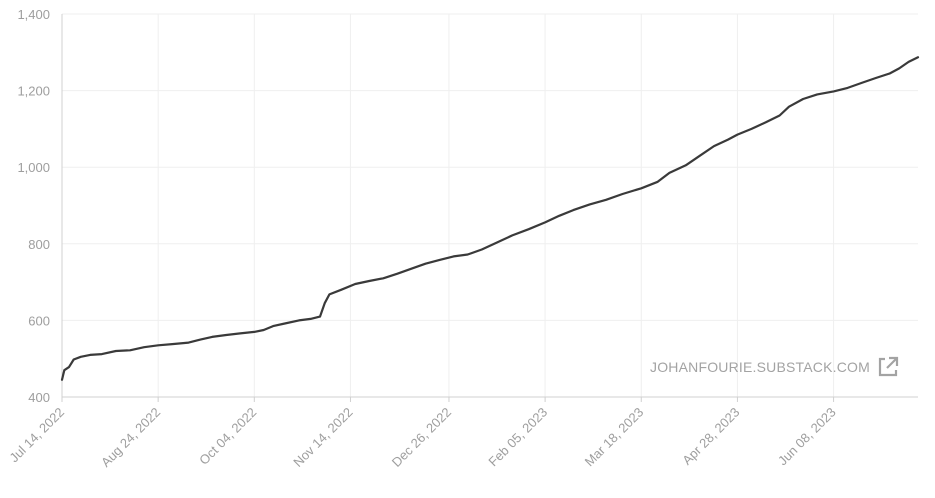 Image resolution: width=935 pixels, height=498 pixels. What do you see at coordinates (33, 14) in the screenshot?
I see `y-tick-label: 1,400` at bounding box center [33, 14].